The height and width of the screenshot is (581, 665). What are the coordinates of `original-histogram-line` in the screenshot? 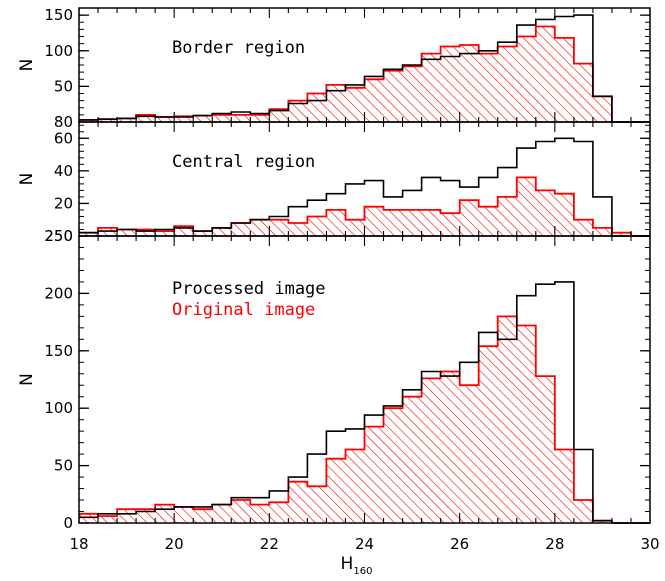 It's located at (364, 206).